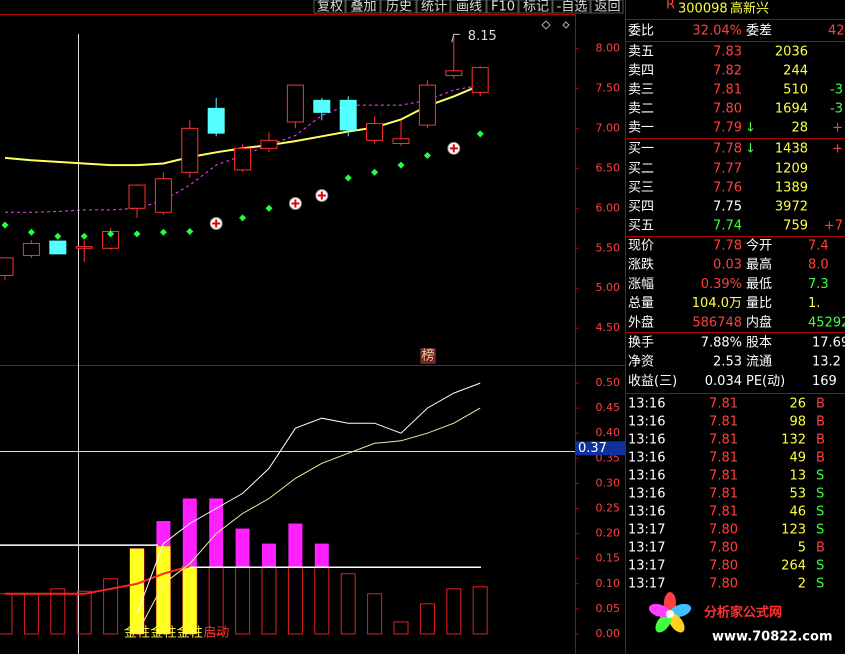  I want to click on stat-value: 1., so click(814, 303).